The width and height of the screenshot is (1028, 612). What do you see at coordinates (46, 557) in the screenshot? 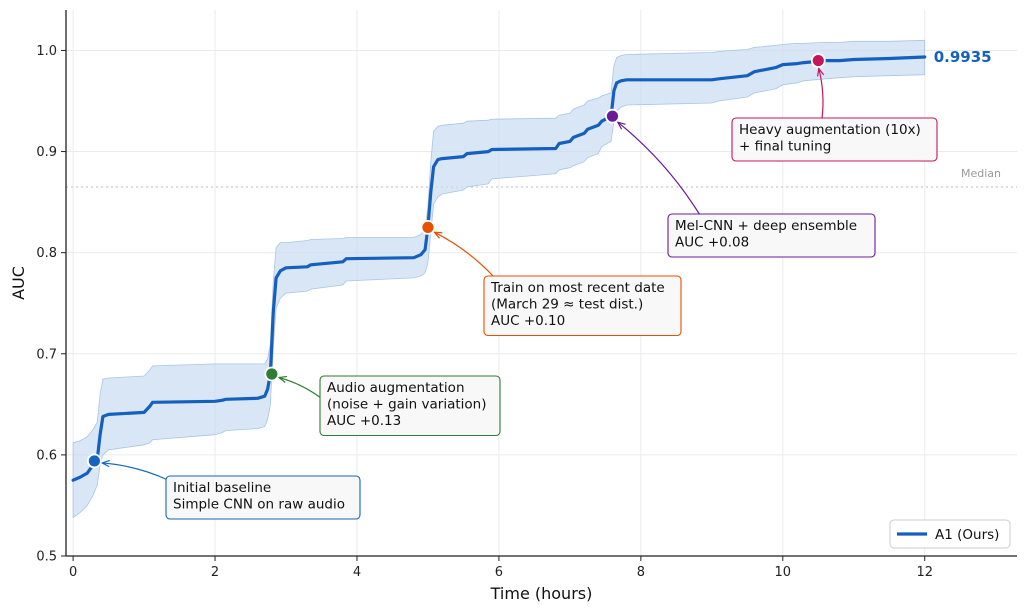
I see `y-tick-label: 0.5` at bounding box center [46, 557].